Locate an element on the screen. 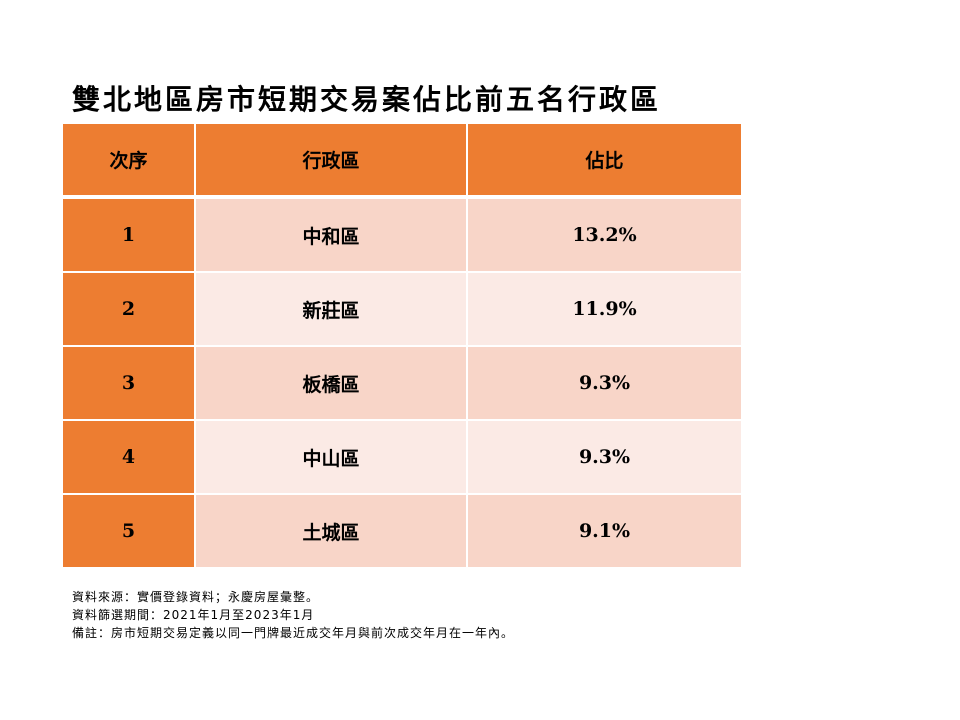 The image size is (960, 720). header-share: 佔比 is located at coordinates (604, 160).